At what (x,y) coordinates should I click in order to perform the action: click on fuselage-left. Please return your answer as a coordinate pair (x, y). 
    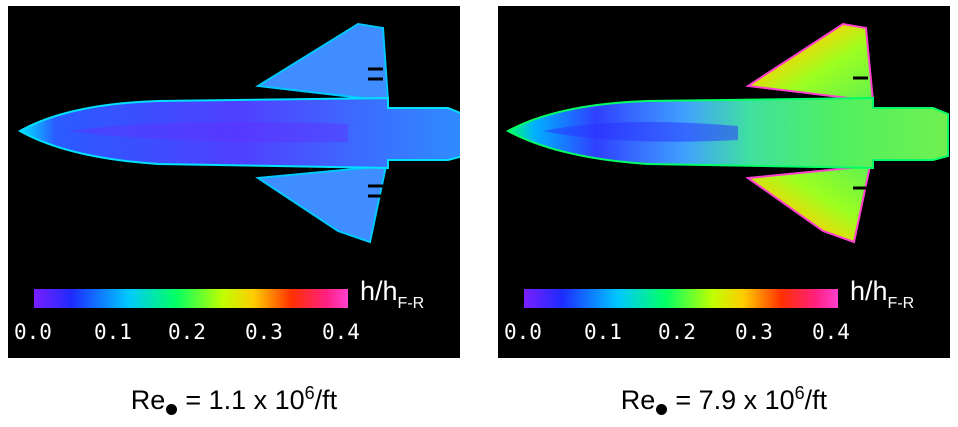
    Looking at the image, I should click on (238, 133).